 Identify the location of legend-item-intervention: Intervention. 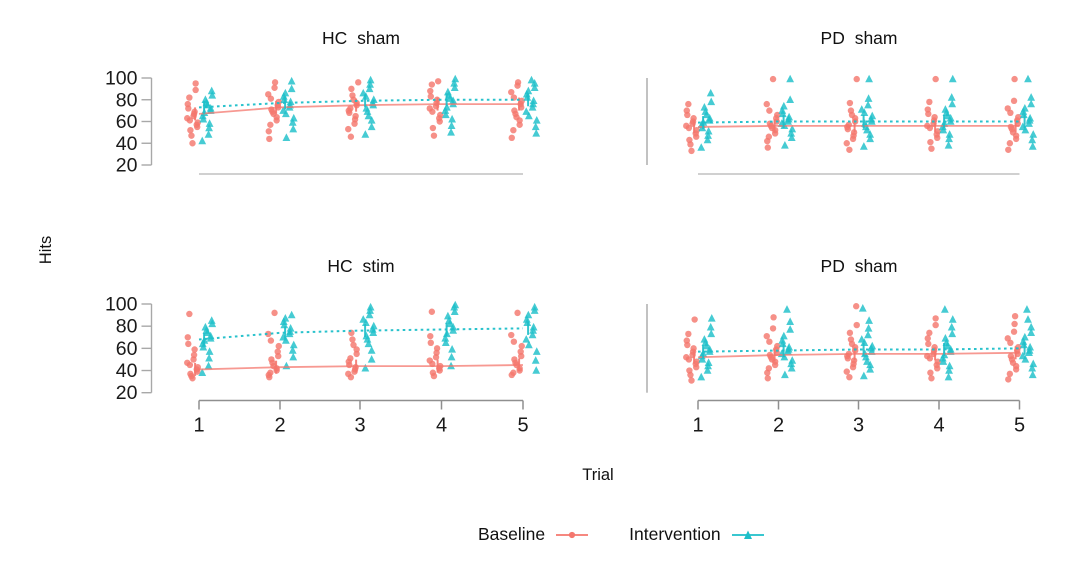
(696, 534).